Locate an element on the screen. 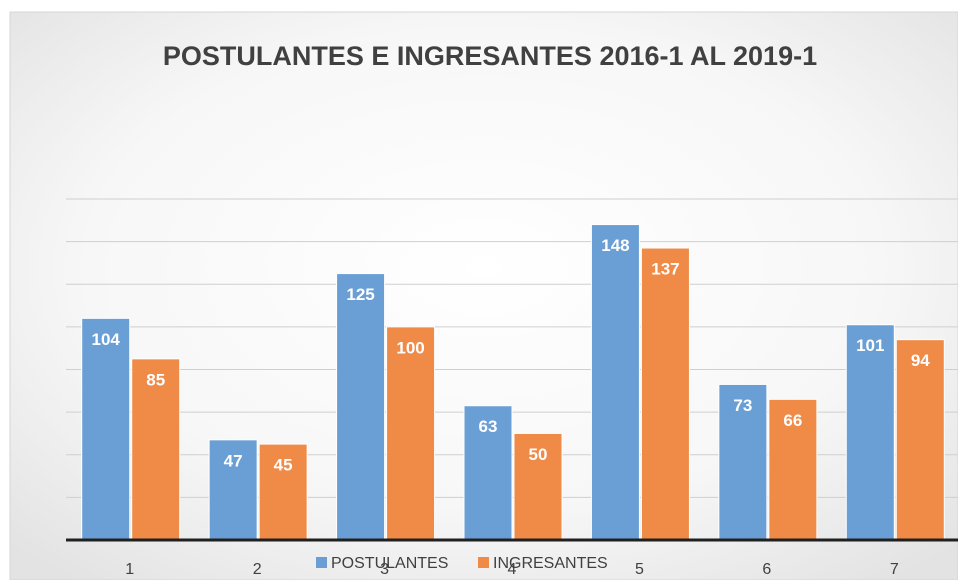 This screenshot has height=585, width=958. x-tick-label: 7 is located at coordinates (894, 569).